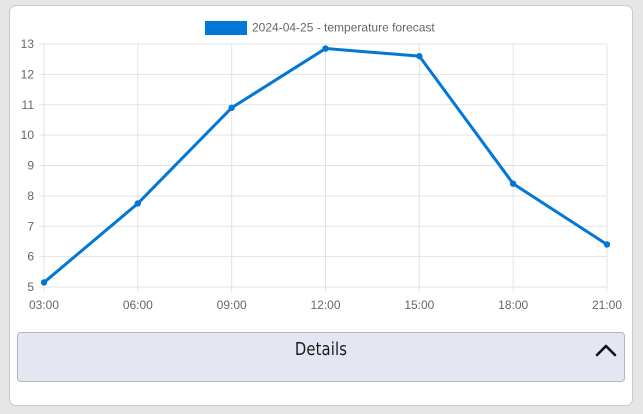 The width and height of the screenshot is (643, 414). Describe the element at coordinates (30, 196) in the screenshot. I see `y-tick-label: 8` at that location.